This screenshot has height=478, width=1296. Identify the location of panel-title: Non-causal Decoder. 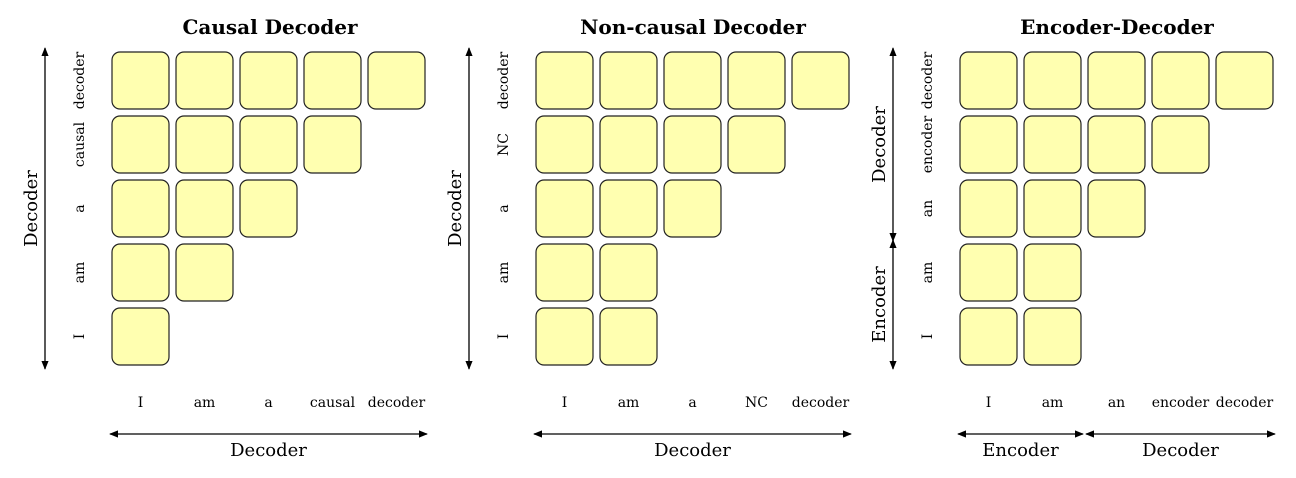
(693, 27).